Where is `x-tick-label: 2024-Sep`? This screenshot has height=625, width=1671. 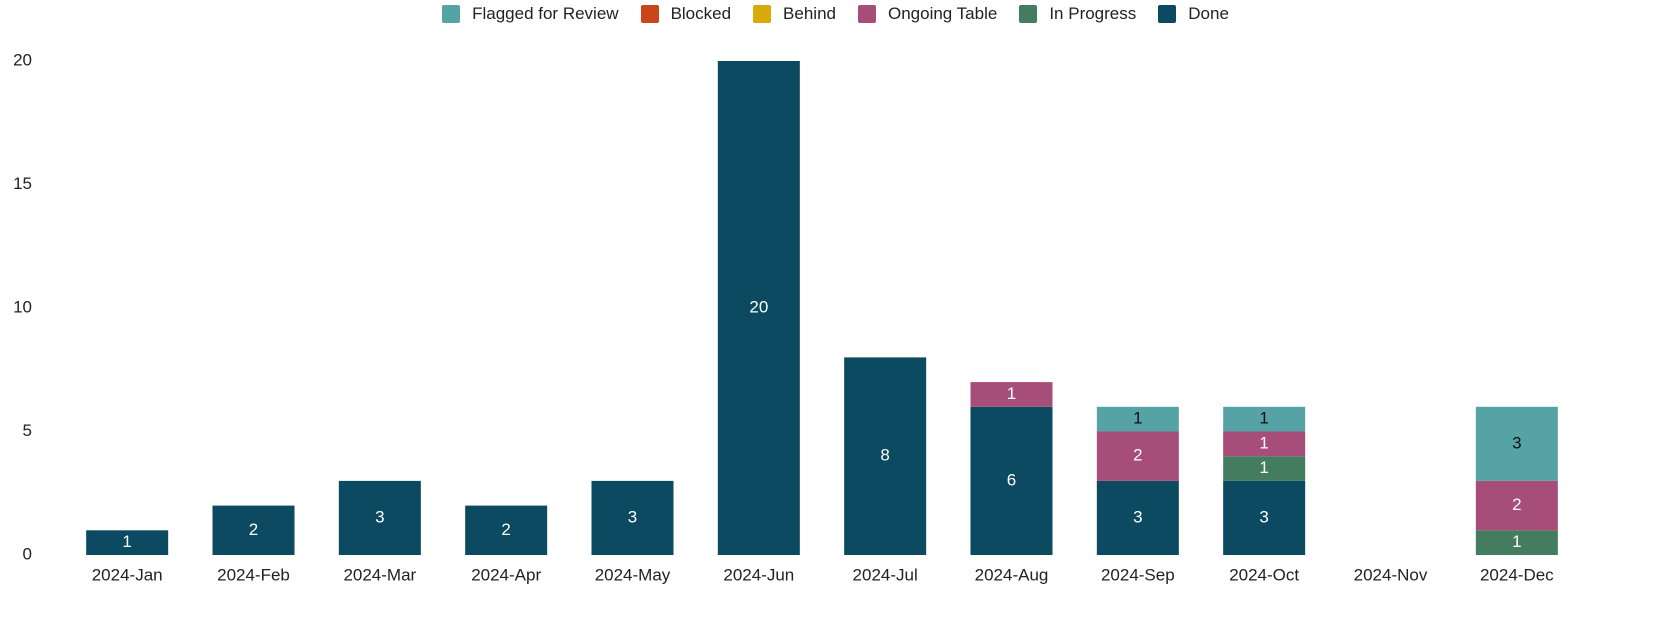
x-tick-label: 2024-Sep is located at coordinates (1138, 574).